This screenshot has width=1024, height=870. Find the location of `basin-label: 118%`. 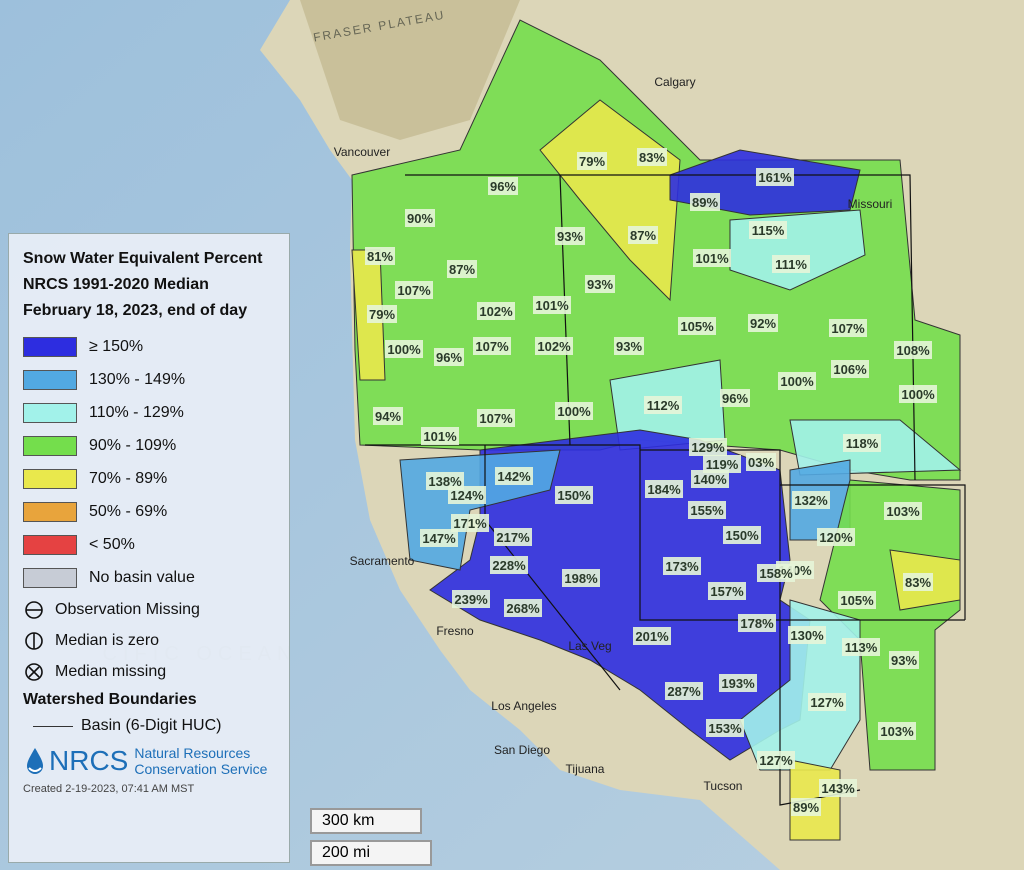

basin-label: 118% is located at coordinates (862, 443).